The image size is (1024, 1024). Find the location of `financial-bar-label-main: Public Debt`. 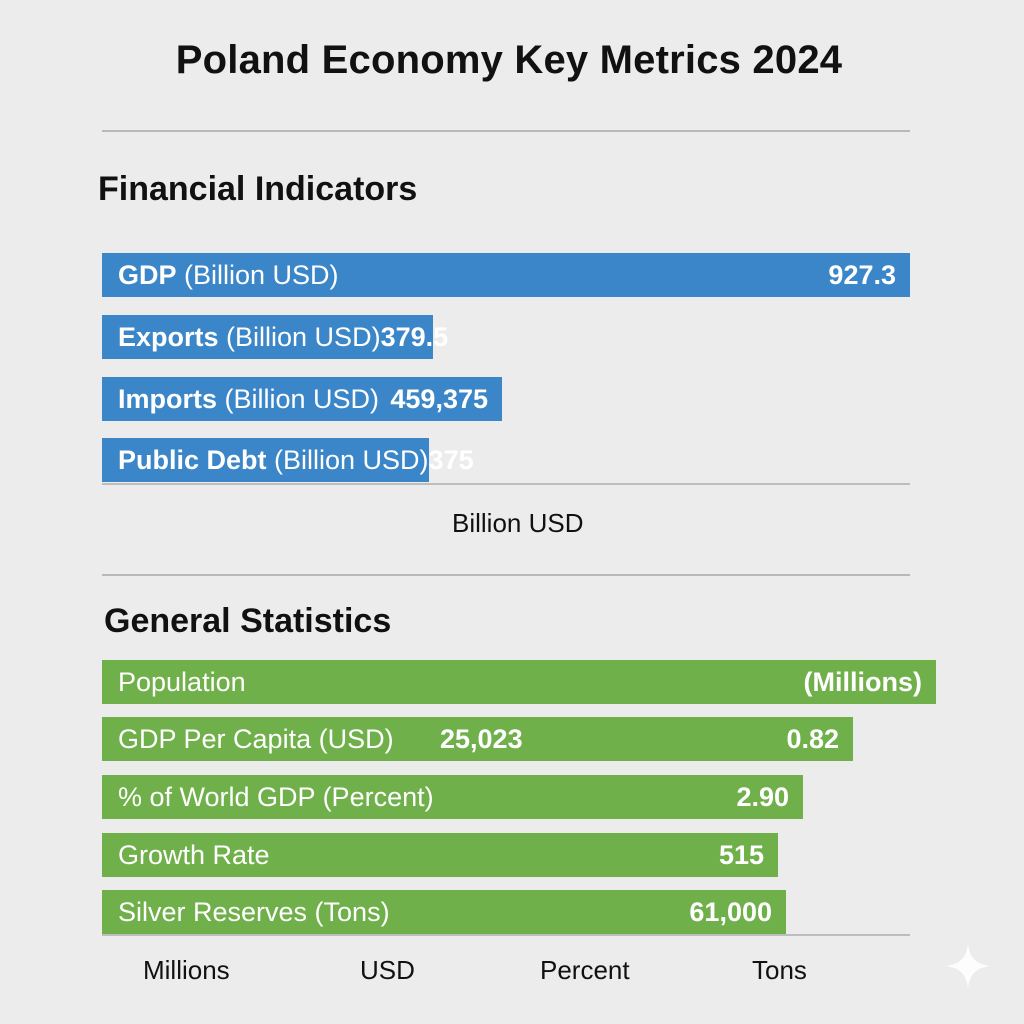

financial-bar-label-main: Public Debt is located at coordinates (192, 459).